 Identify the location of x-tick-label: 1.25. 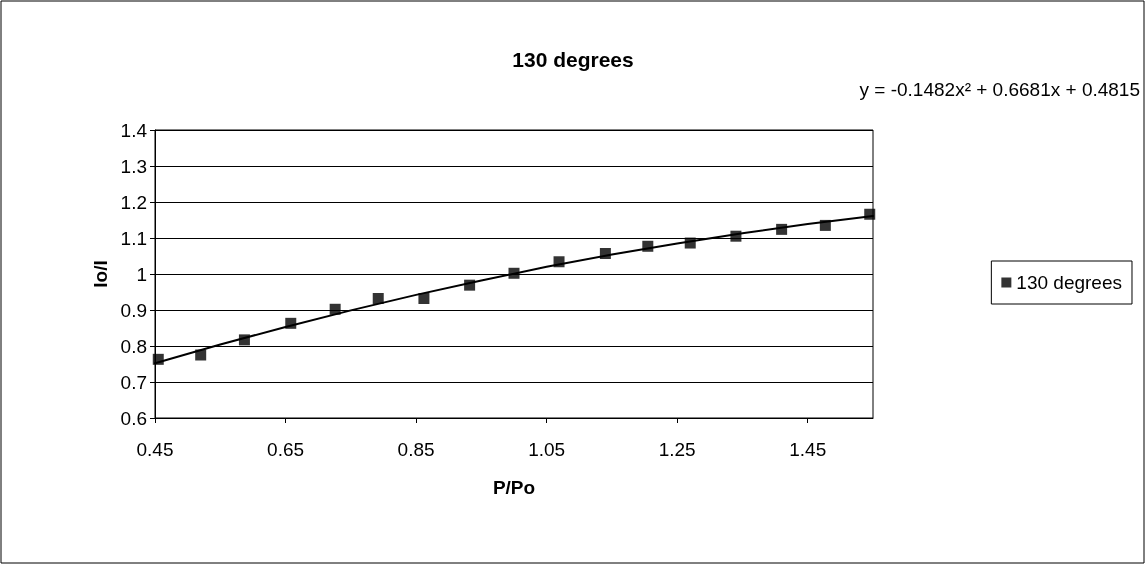
(677, 449).